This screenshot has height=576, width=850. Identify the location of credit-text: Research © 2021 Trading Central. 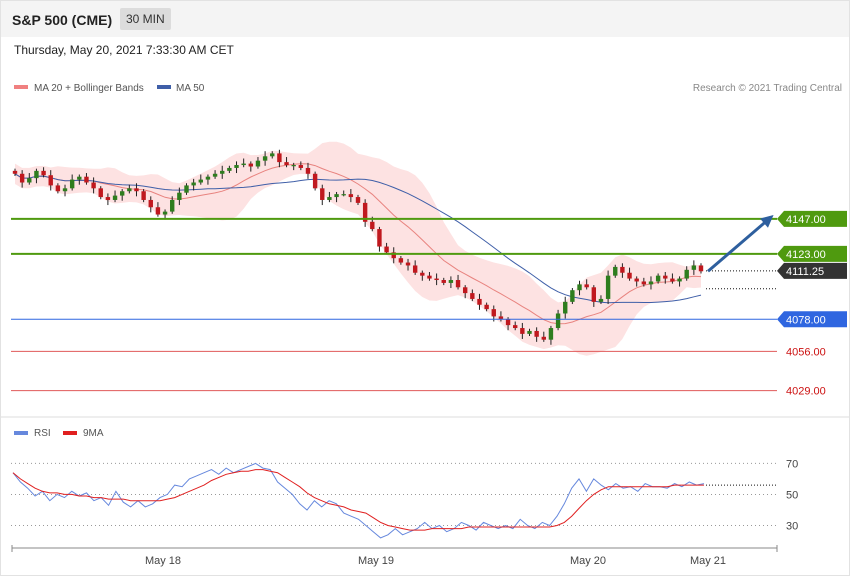
(767, 88).